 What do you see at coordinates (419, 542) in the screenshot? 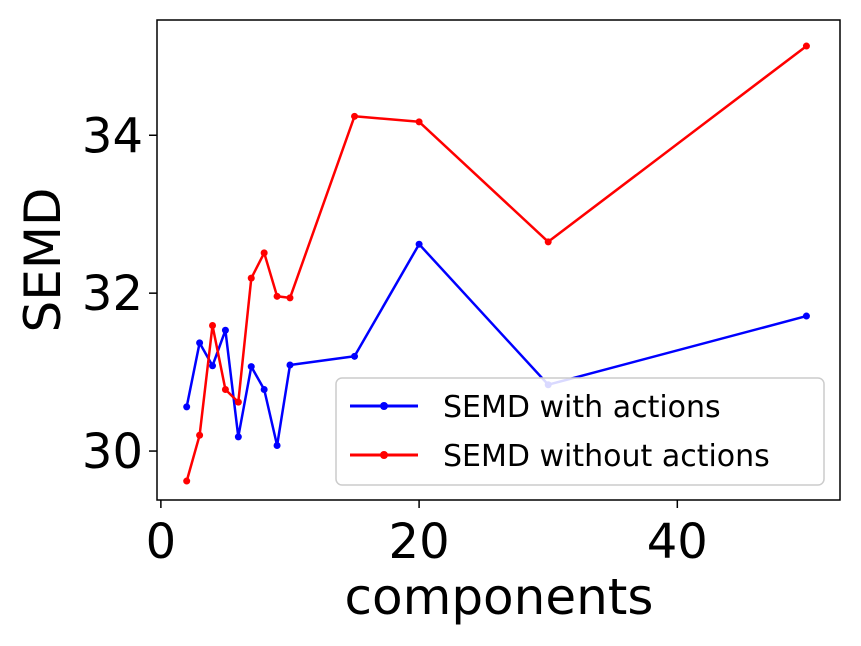
I see `x-tick-label: 20` at bounding box center [419, 542].